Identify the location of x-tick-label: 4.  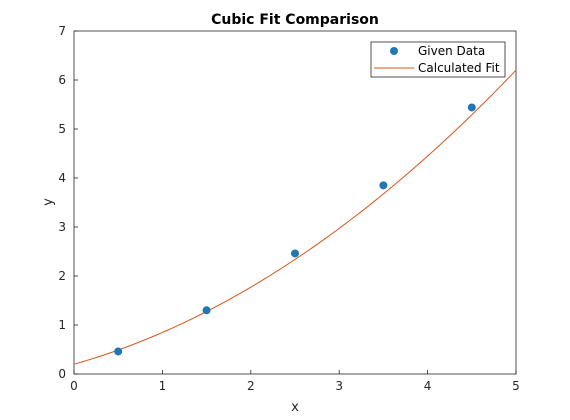
(428, 386).